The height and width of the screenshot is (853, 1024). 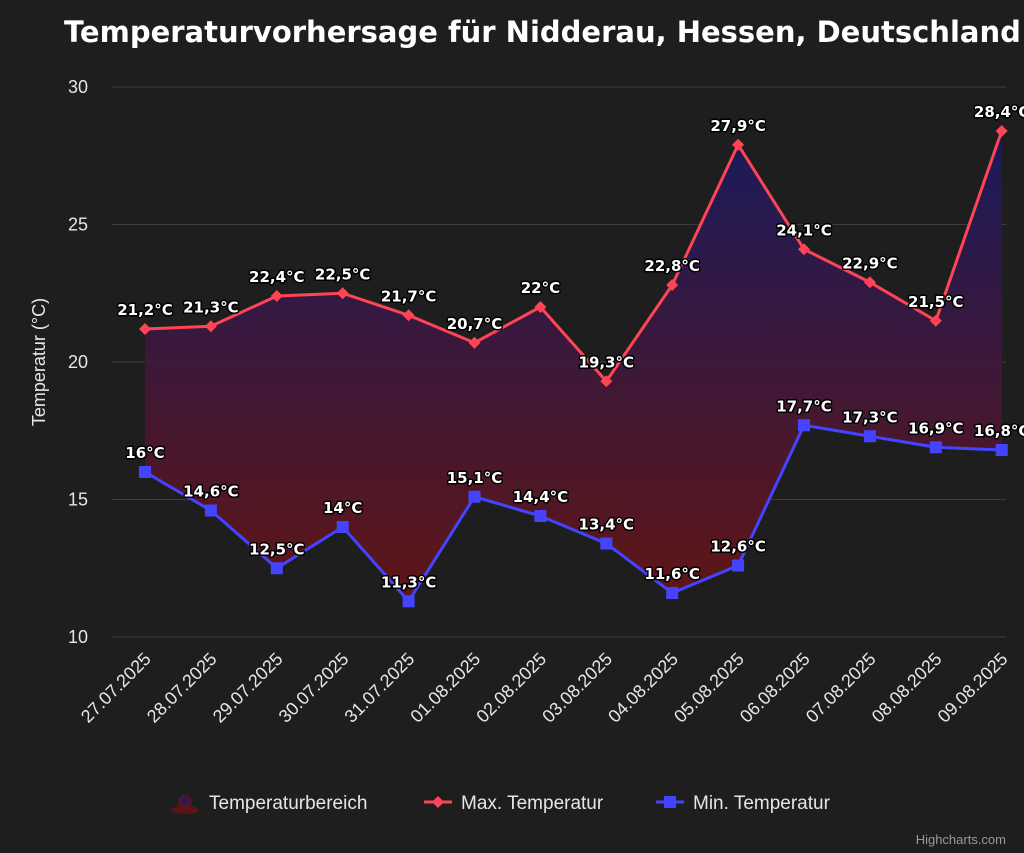 I want to click on max-data-label: 19,3°C, so click(x=607, y=362).